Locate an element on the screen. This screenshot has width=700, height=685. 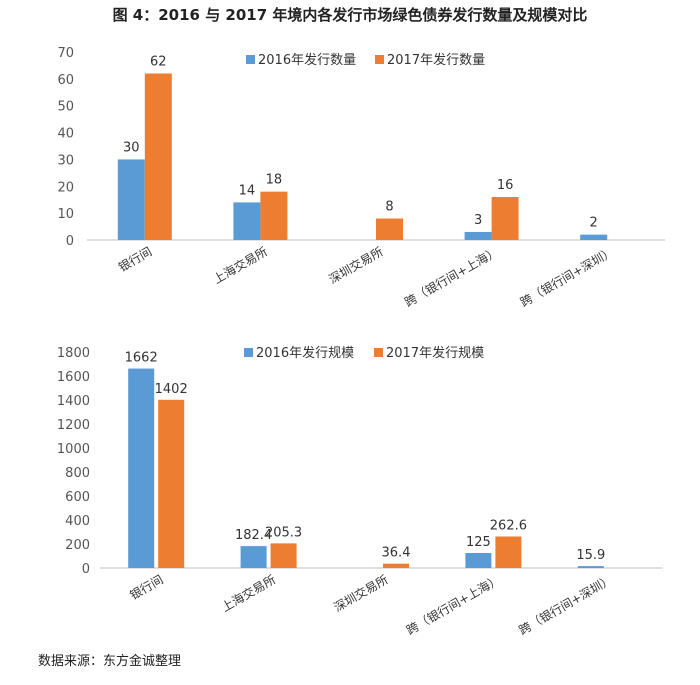
y-tick-label: 200 is located at coordinates (77, 545).